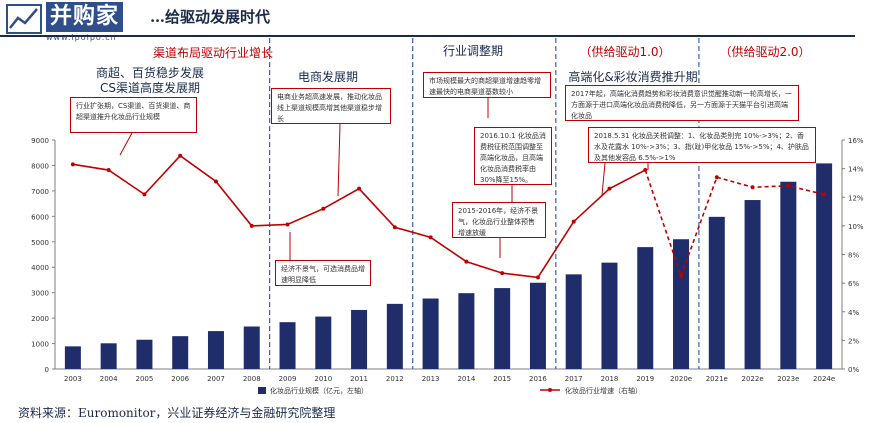 The height and width of the screenshot is (423, 879). What do you see at coordinates (853, 284) in the screenshot?
I see `y-right-tick-label: 6%` at bounding box center [853, 284].